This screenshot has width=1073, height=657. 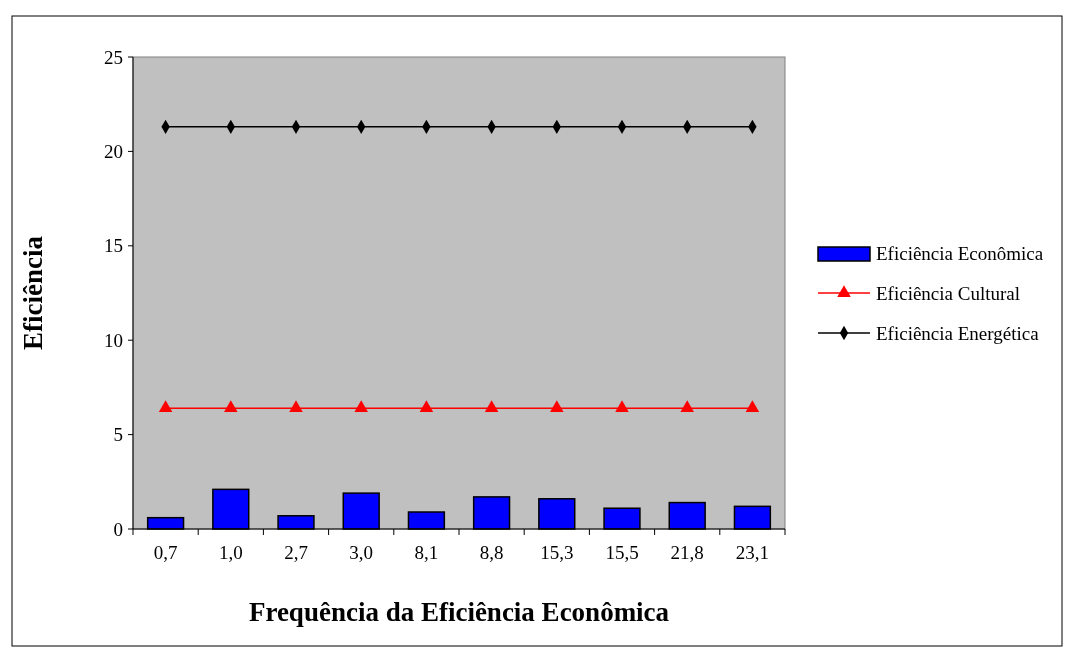 I want to click on x-tick-label: 0,7, so click(x=165, y=552).